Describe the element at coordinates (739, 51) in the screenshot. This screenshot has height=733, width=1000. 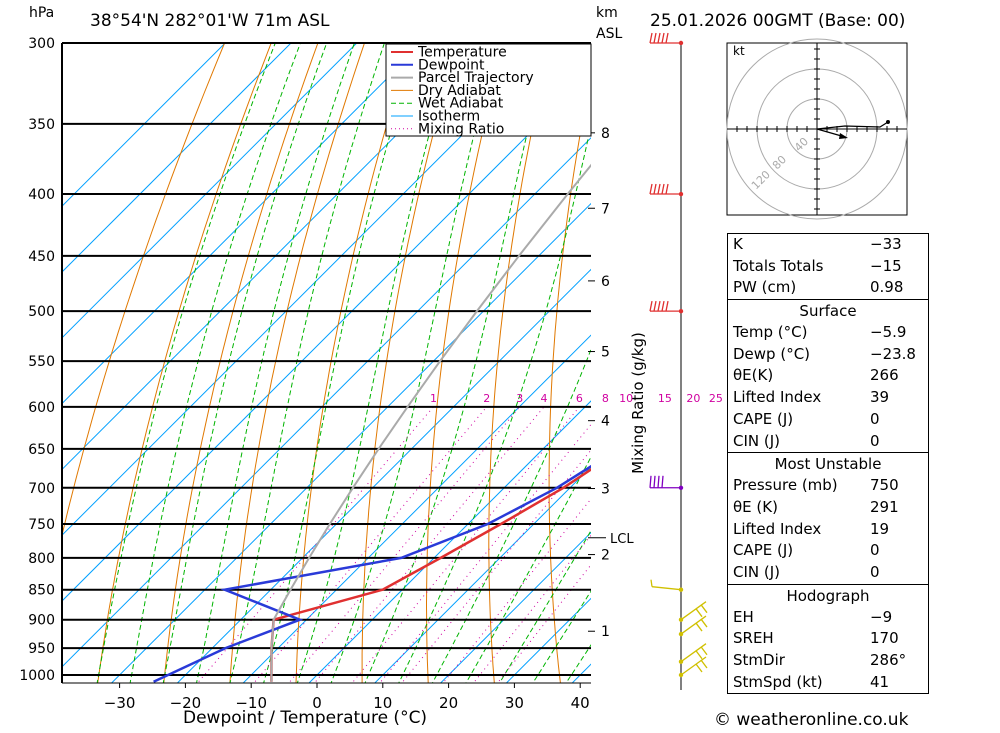
I see `hodograph-unit-label: kt` at that location.